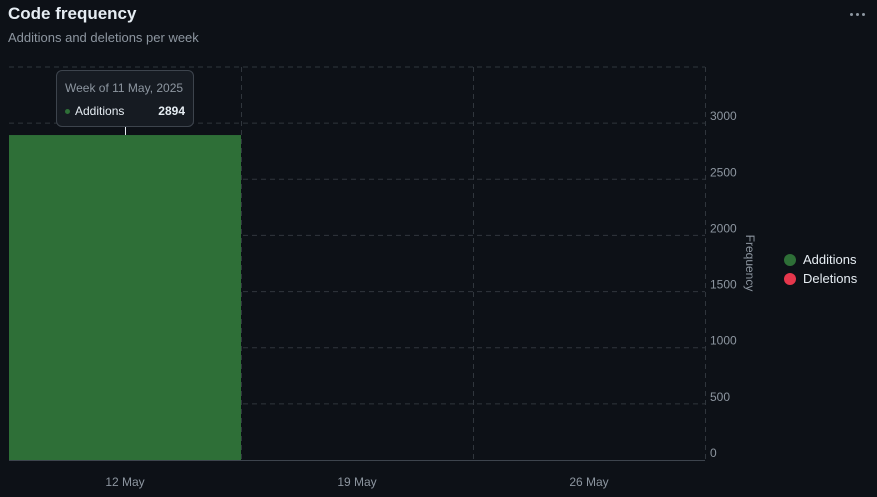 Image resolution: width=877 pixels, height=497 pixels. I want to click on y-tick-label: 1000, so click(723, 341).